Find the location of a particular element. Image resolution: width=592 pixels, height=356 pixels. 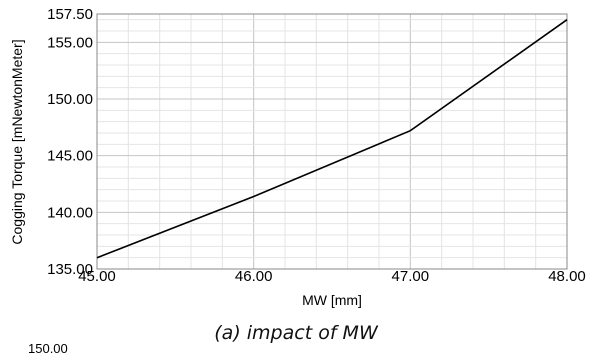

y-tick-label: 157.50 is located at coordinates (70, 14).